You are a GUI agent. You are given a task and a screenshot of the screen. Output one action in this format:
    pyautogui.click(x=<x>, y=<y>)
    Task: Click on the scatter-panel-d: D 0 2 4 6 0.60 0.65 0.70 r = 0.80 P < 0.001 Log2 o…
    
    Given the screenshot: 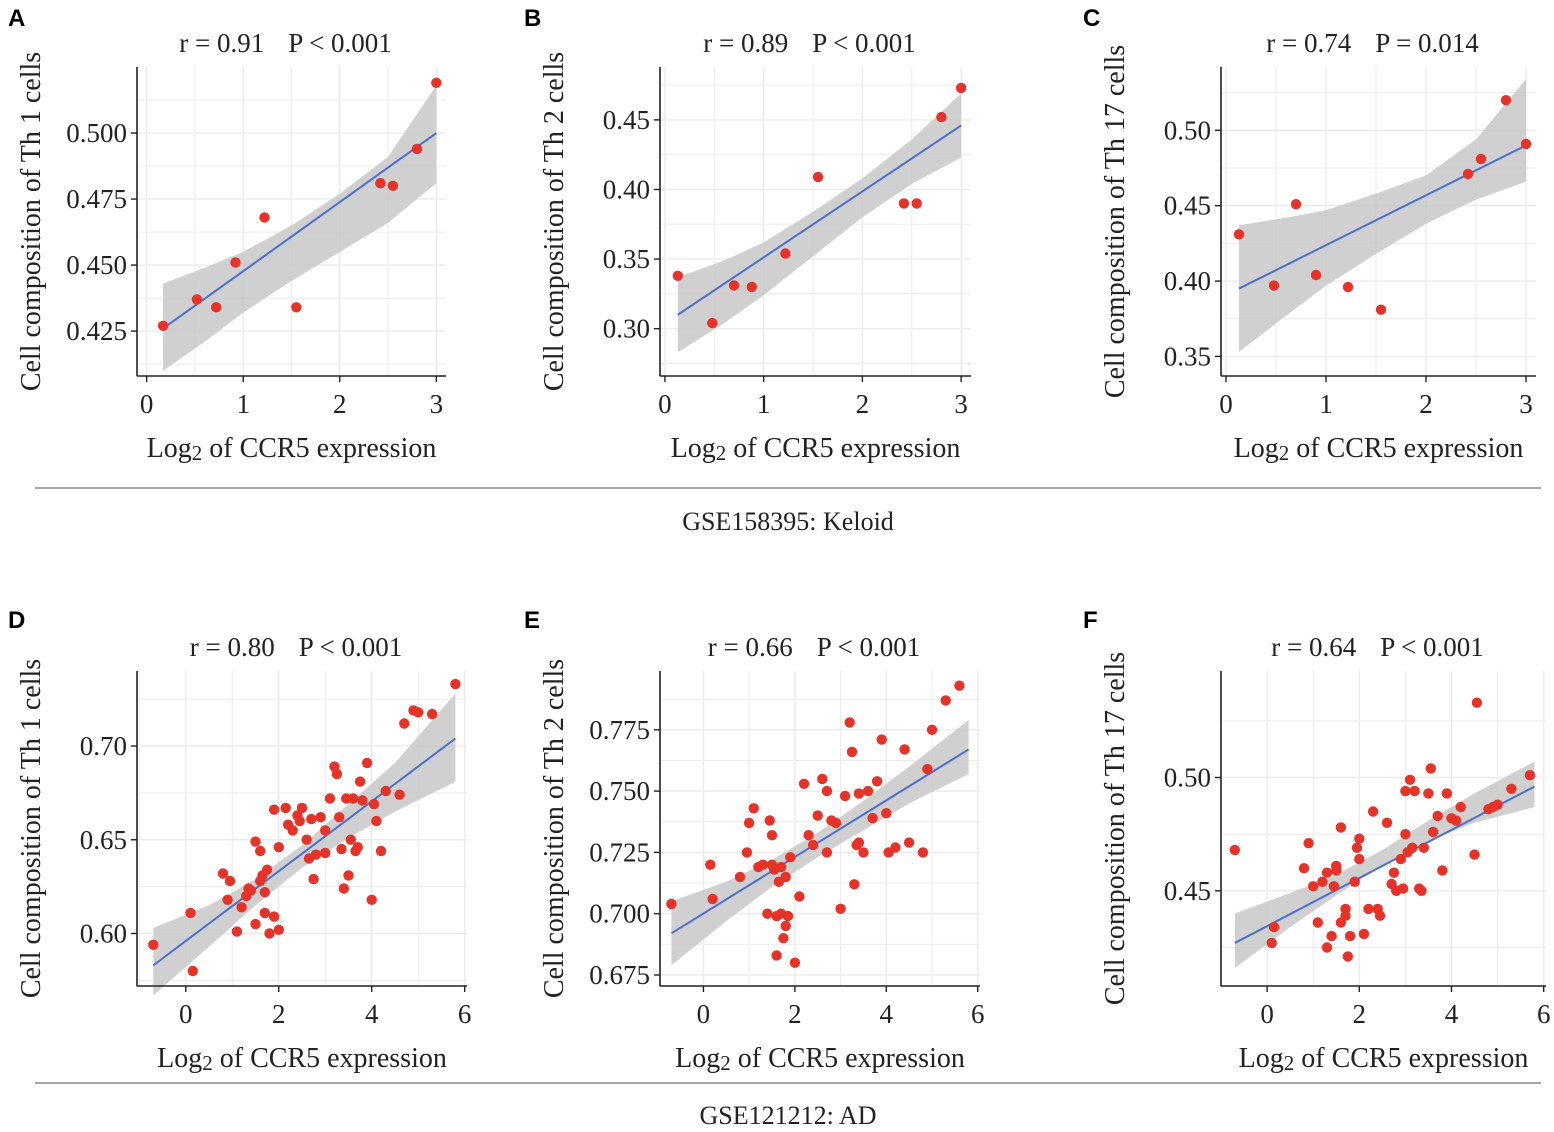 What is the action you would take?
    pyautogui.click(x=239, y=841)
    